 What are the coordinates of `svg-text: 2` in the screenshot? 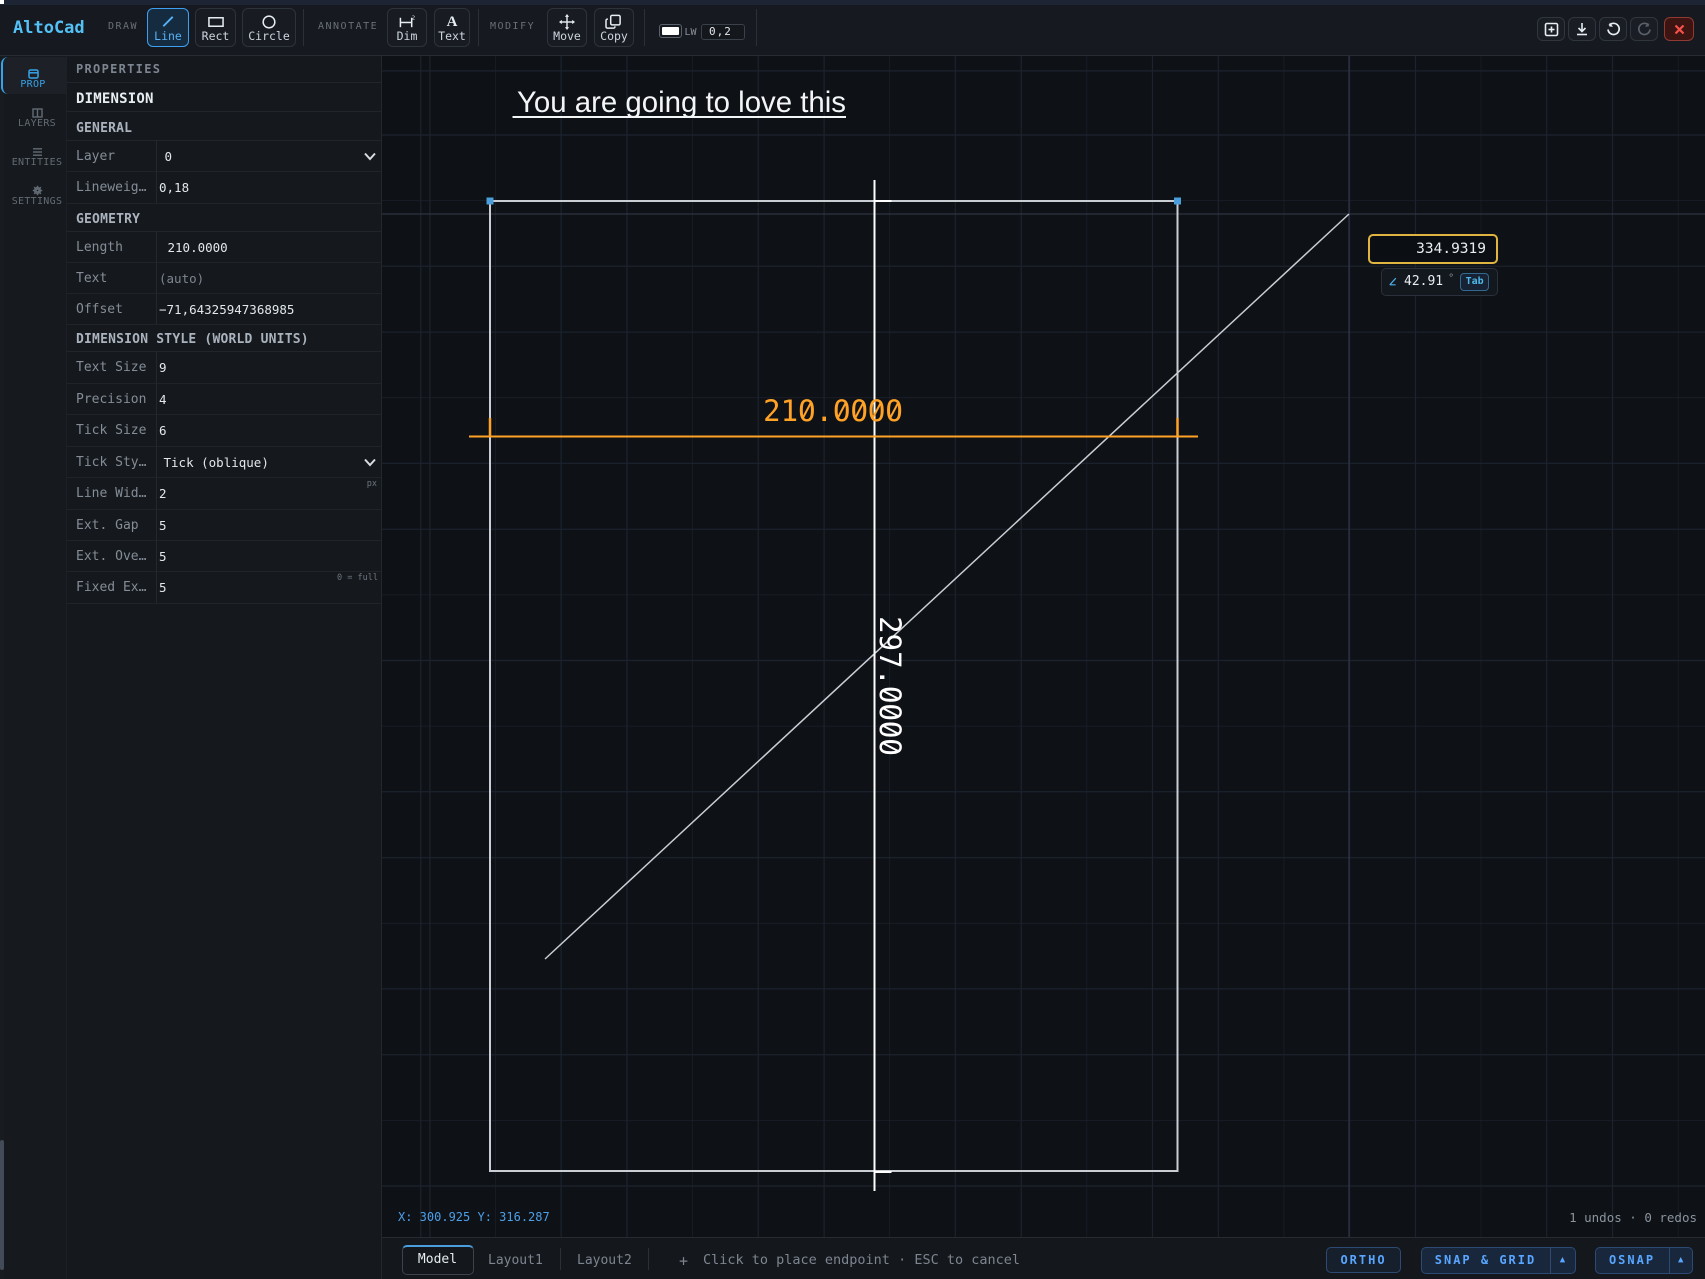 It's located at (413, 19).